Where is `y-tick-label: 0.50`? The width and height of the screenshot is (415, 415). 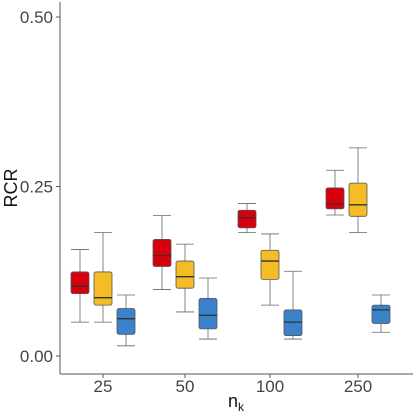 y-tick-label: 0.50 is located at coordinates (36, 17).